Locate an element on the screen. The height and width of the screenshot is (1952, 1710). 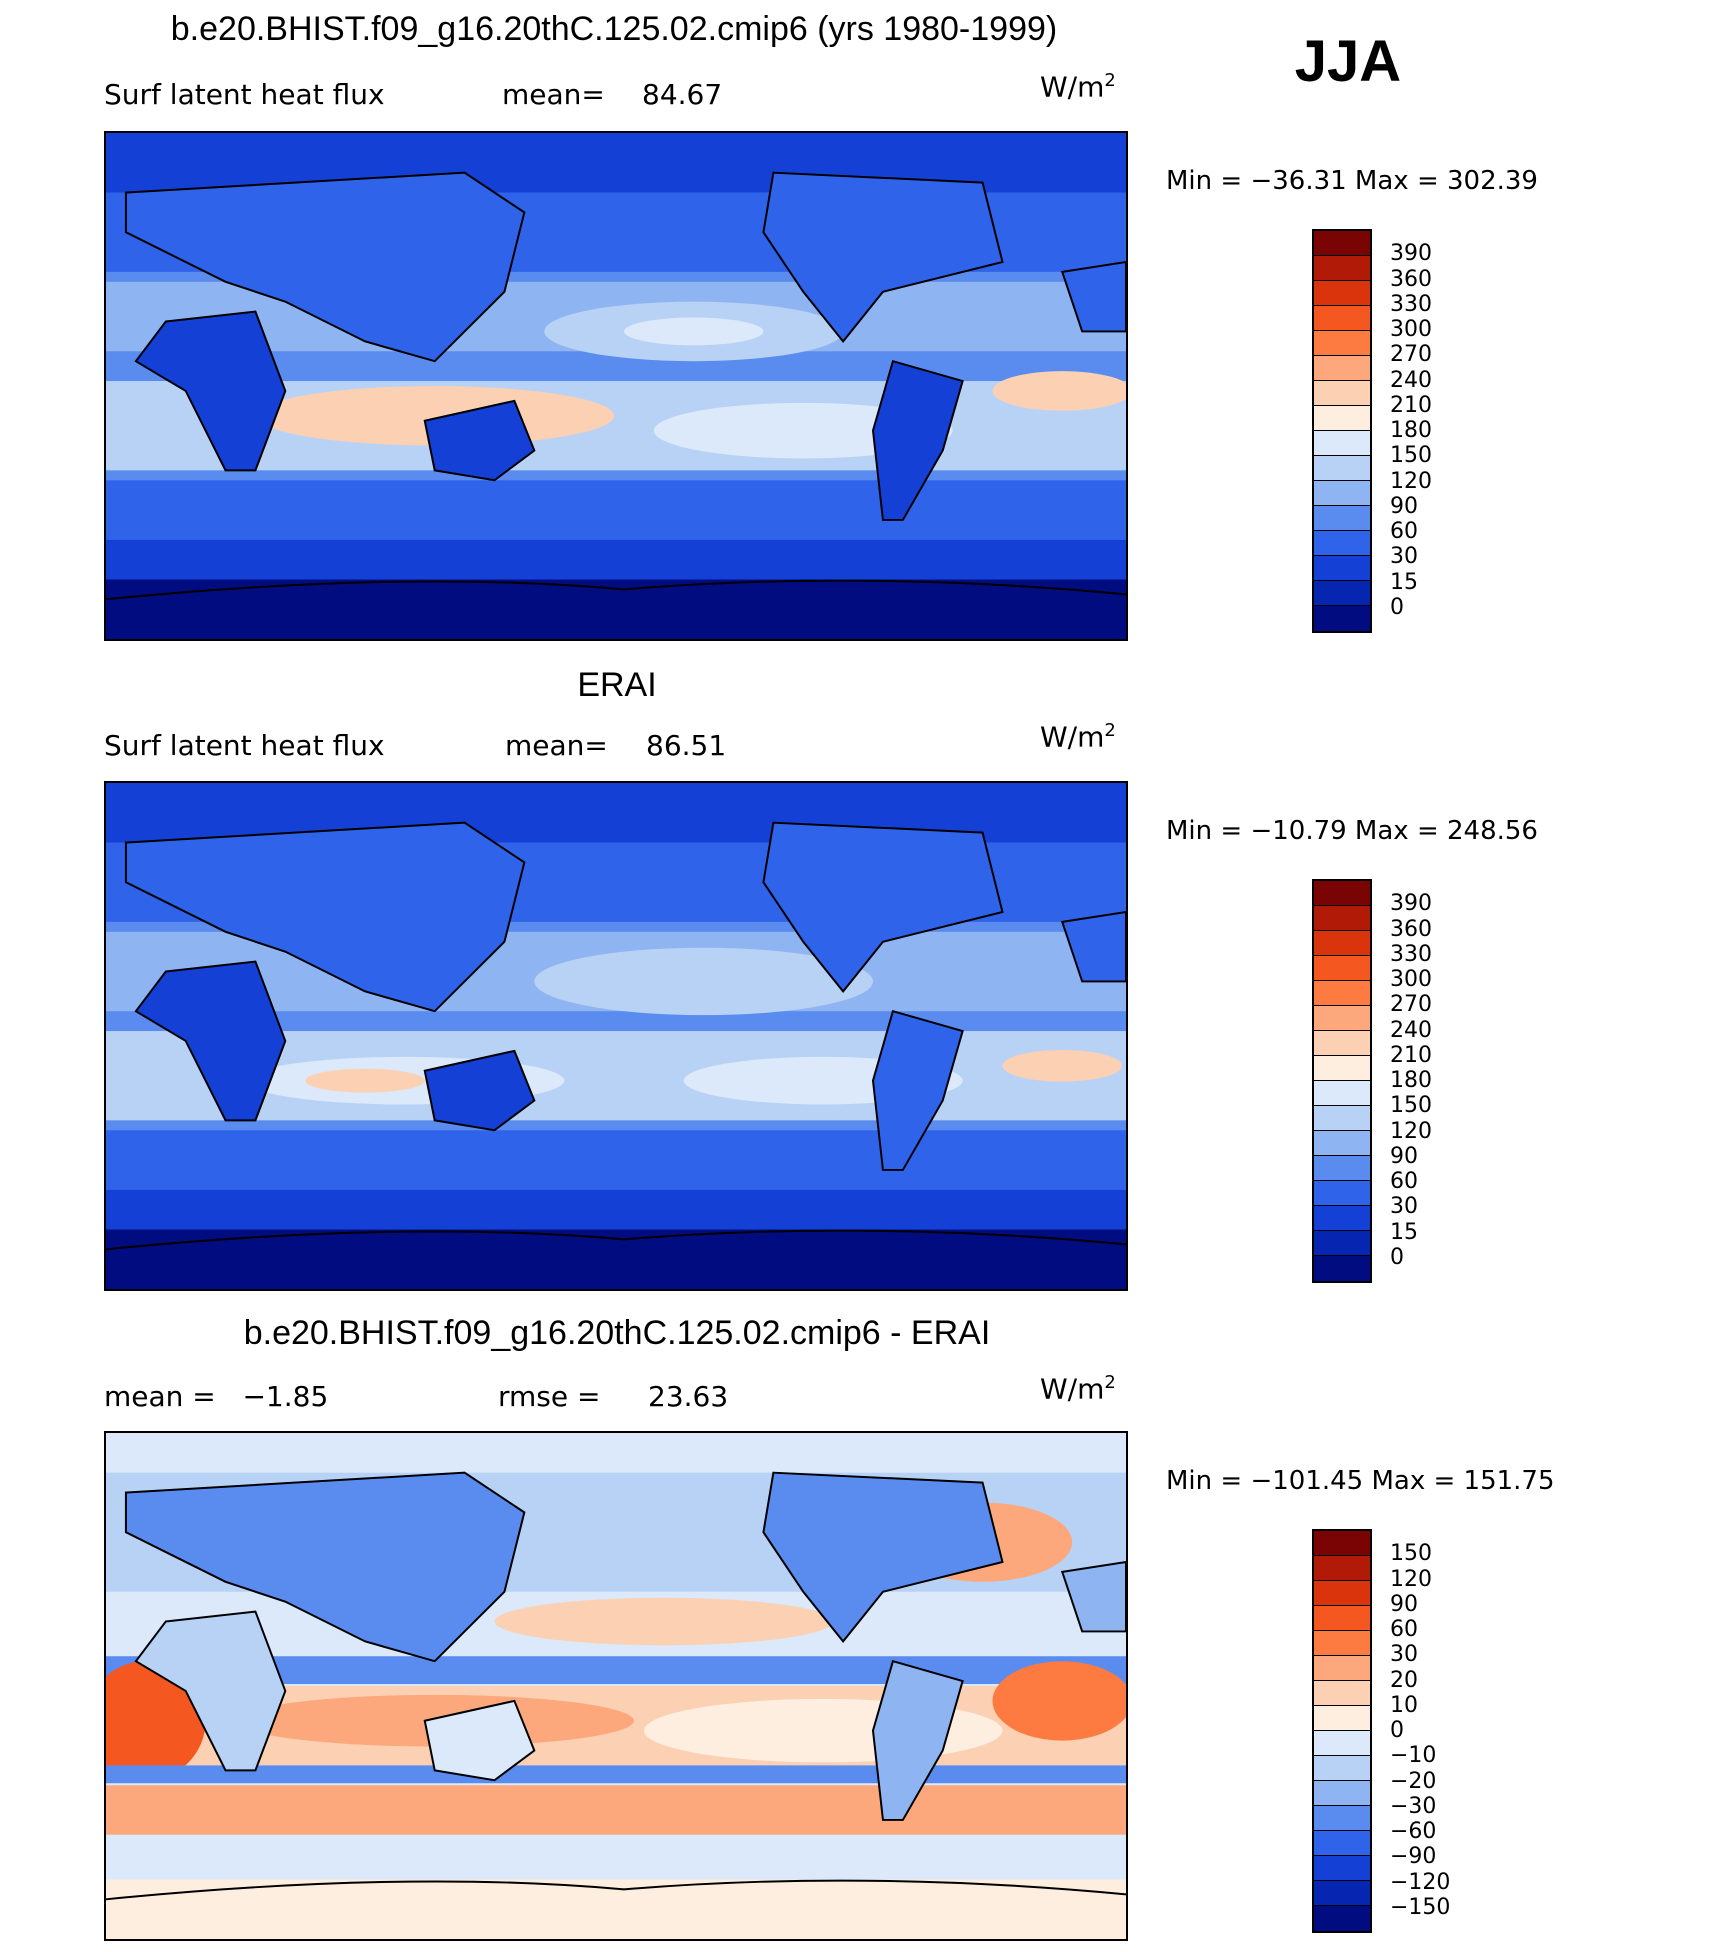
colorbar-tick-label: −150 is located at coordinates (1420, 1907).